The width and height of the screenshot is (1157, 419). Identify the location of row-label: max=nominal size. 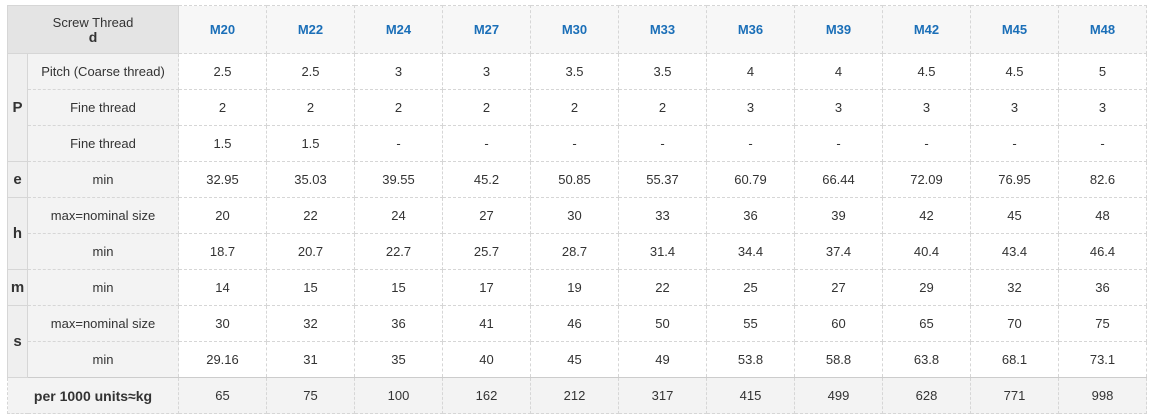
(103, 215).